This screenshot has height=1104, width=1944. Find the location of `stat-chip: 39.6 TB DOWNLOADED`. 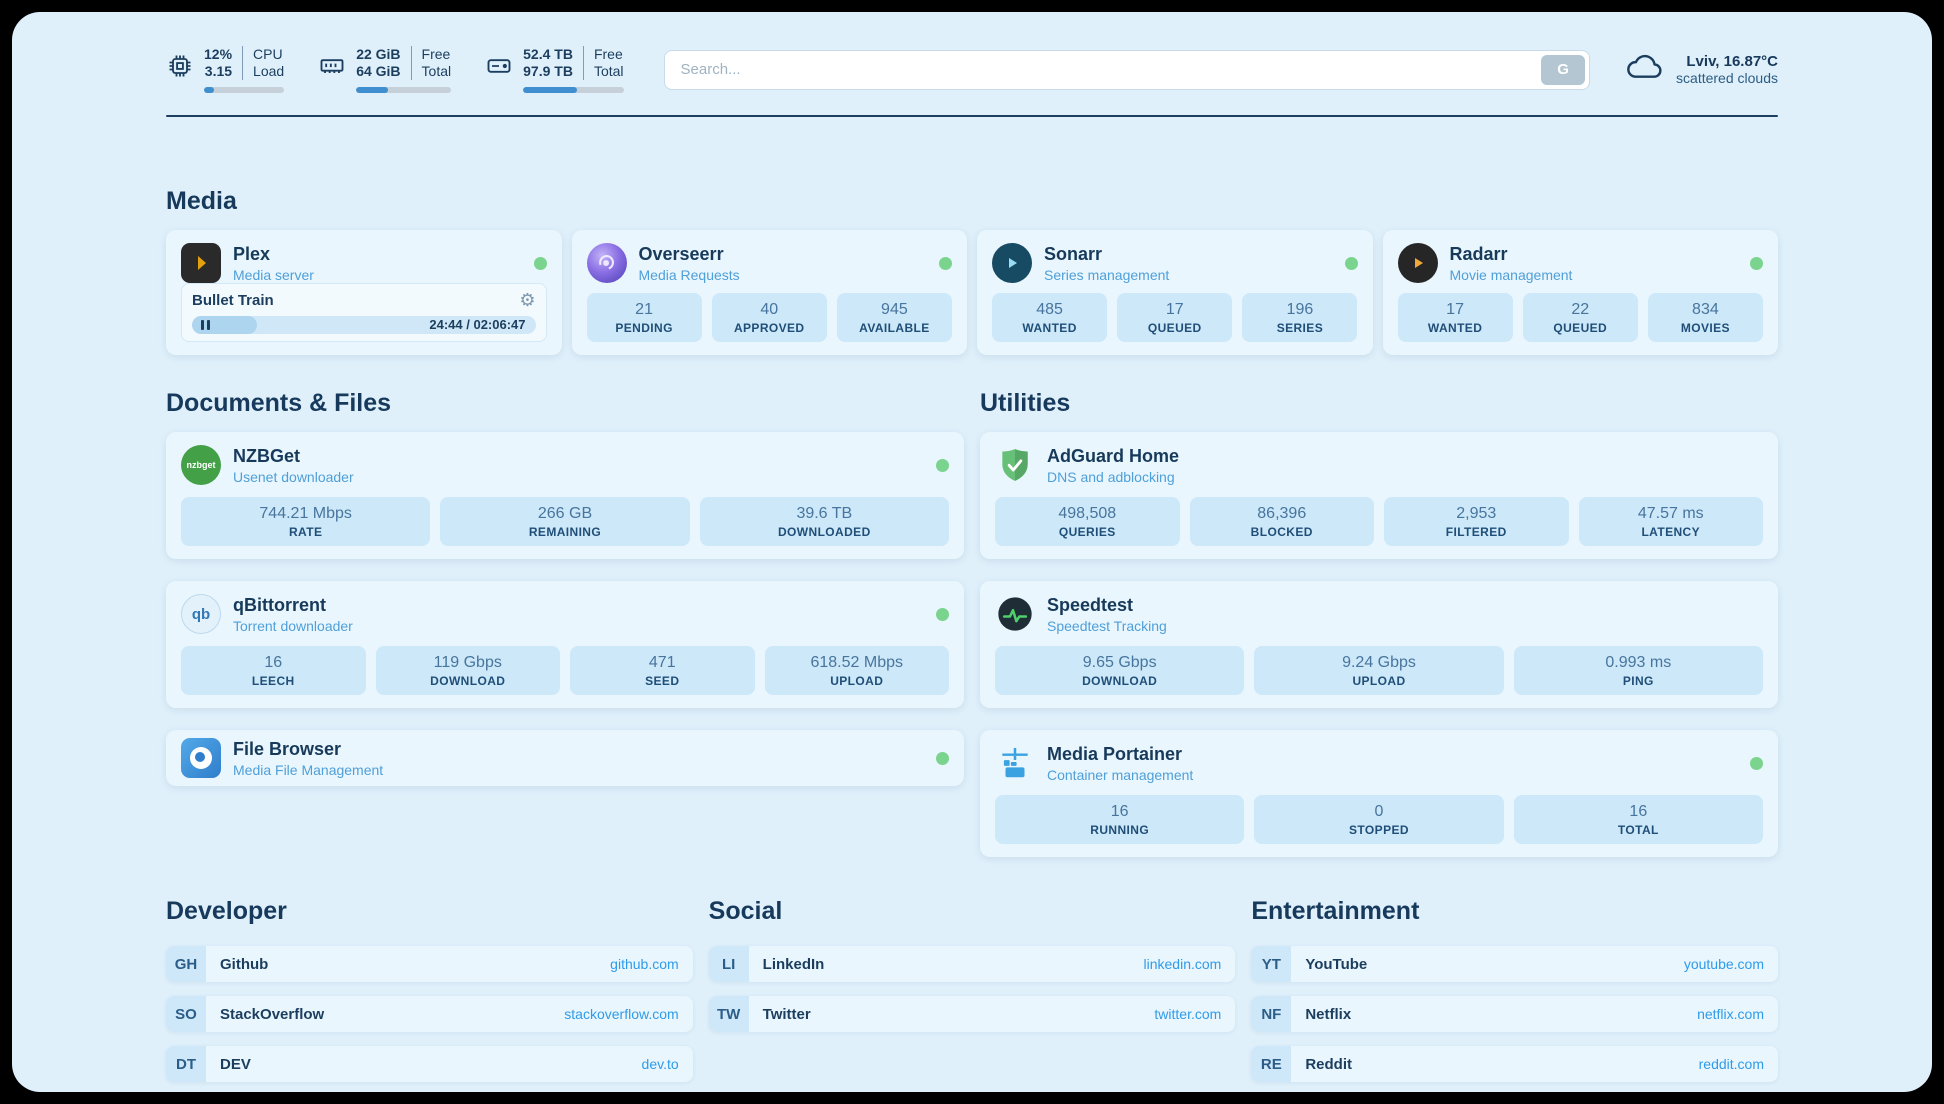

stat-chip: 39.6 TB DOWNLOADED is located at coordinates (824, 521).